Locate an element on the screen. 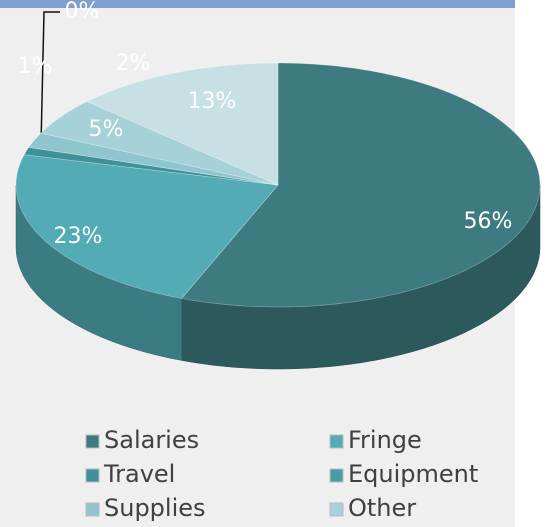 This screenshot has width=548, height=527. legend-label: Supplies is located at coordinates (155, 508).